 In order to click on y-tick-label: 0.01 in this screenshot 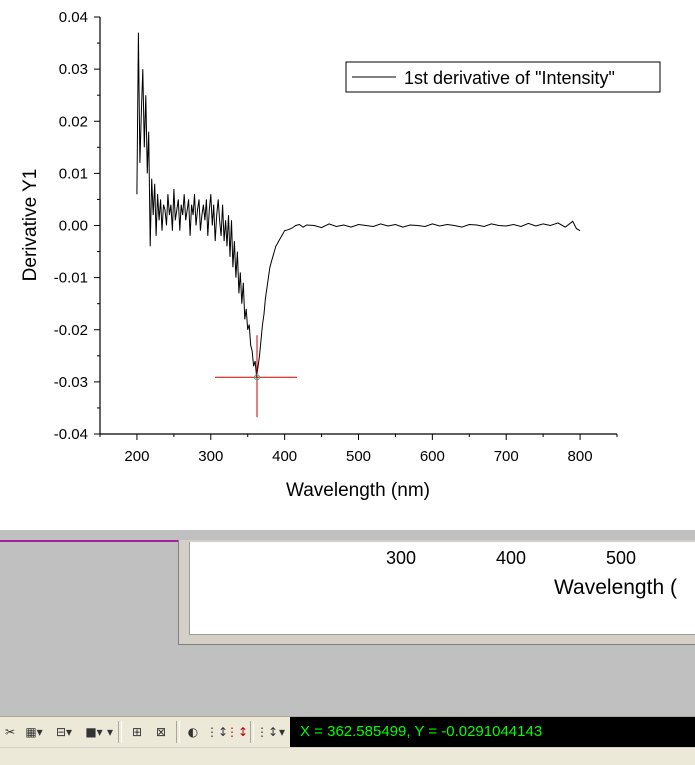, I will do `click(73, 173)`.